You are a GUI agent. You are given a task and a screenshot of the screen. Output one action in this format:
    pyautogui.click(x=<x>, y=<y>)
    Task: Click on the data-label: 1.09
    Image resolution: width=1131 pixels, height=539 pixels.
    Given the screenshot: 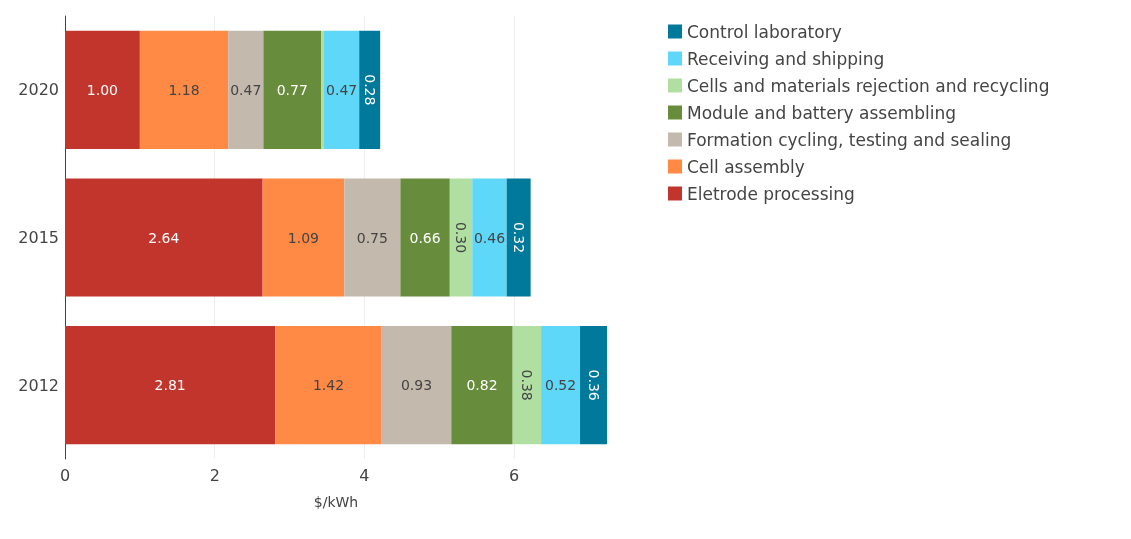 What is the action you would take?
    pyautogui.click(x=303, y=237)
    